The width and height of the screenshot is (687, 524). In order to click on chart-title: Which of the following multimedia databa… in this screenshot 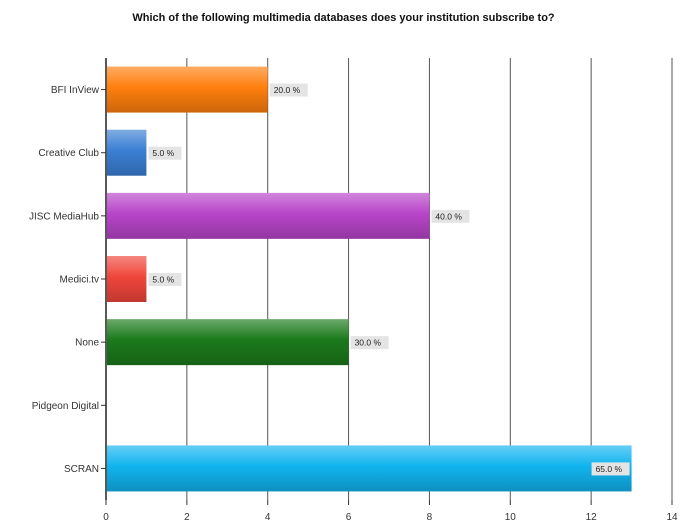, I will do `click(343, 18)`.